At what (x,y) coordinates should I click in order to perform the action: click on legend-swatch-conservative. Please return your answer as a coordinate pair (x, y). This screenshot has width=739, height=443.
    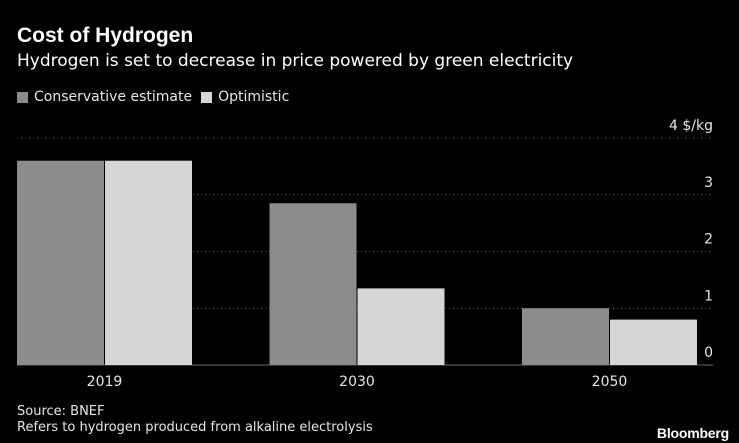
    Looking at the image, I should click on (22, 97).